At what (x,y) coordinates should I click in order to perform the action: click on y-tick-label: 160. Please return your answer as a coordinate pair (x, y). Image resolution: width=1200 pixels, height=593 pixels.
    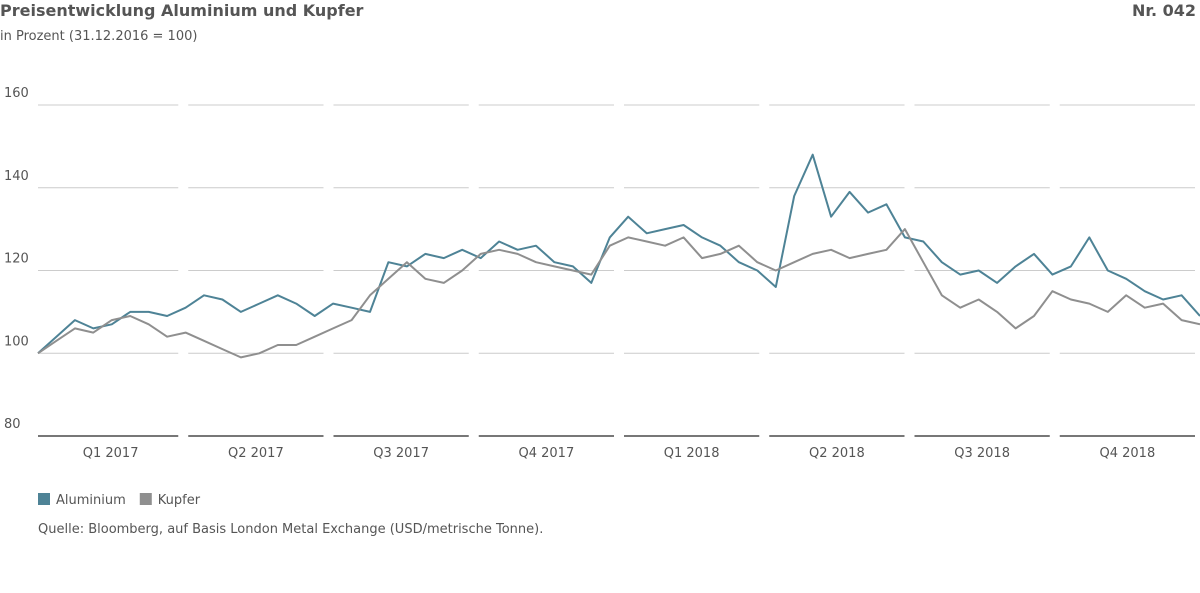
    Looking at the image, I should click on (16, 93).